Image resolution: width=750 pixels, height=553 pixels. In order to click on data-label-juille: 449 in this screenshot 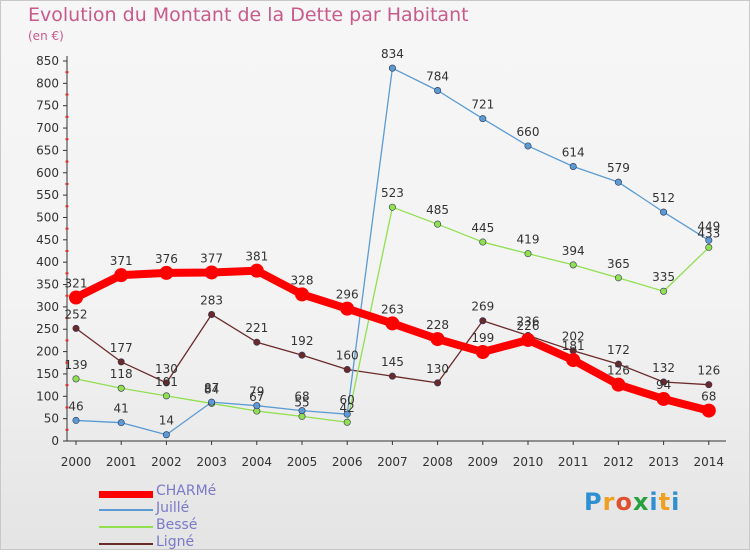, I will do `click(708, 226)`.